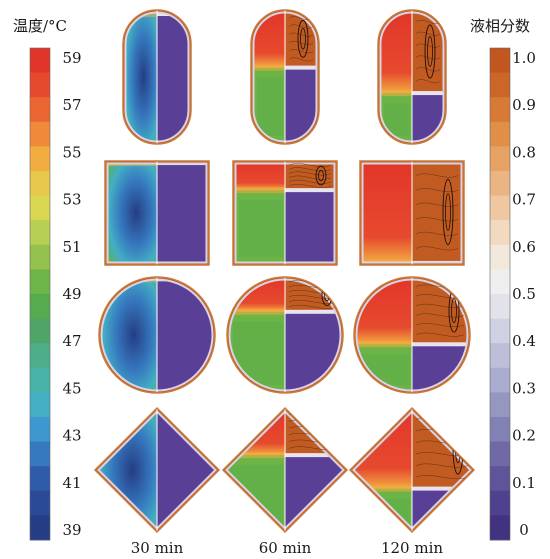  Describe the element at coordinates (524, 58) in the screenshot. I see `liquid-fraction-colorbar-tick-label: 1.0` at that location.